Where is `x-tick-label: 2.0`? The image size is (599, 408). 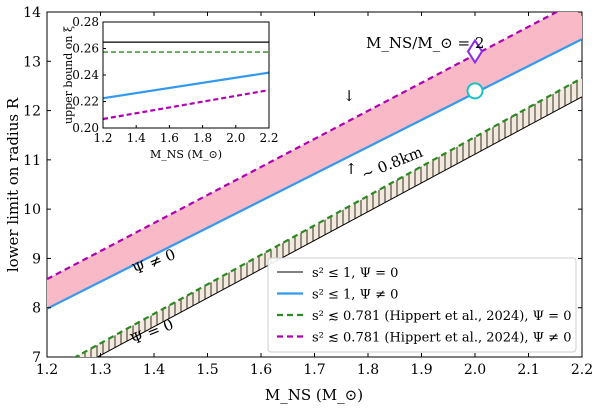
x-tick-label: 2.0 is located at coordinates (475, 370).